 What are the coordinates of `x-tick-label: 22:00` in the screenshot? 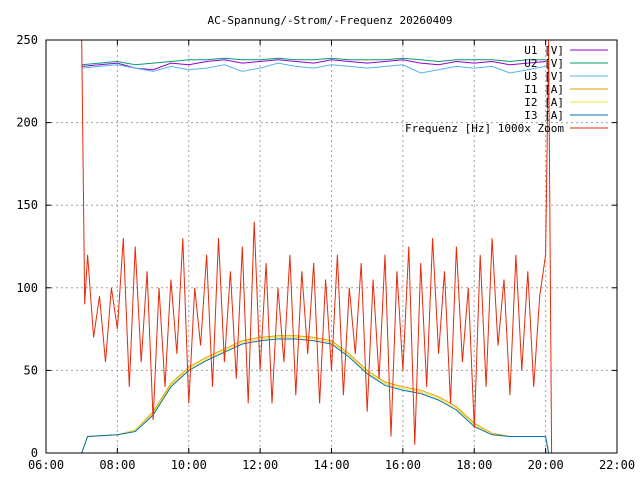 It's located at (617, 465).